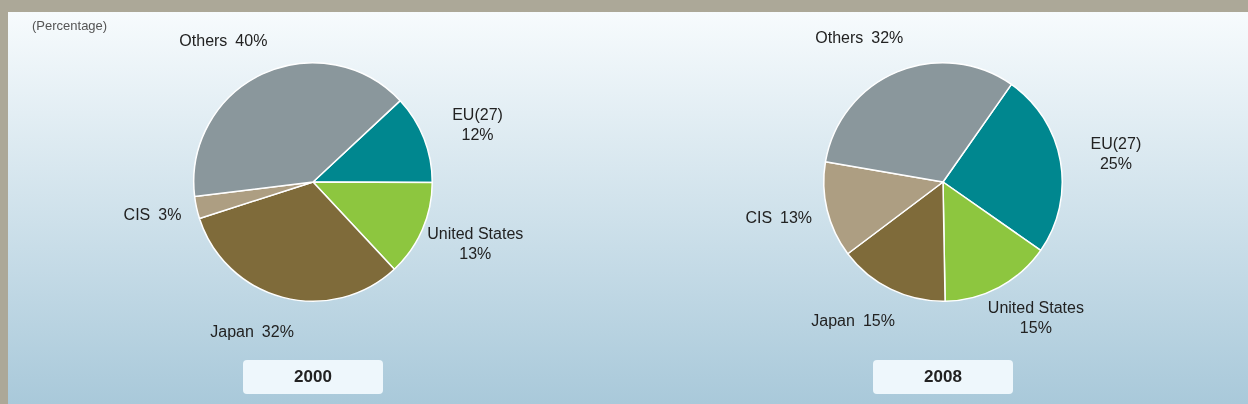  I want to click on data-label: 12%, so click(477, 134).